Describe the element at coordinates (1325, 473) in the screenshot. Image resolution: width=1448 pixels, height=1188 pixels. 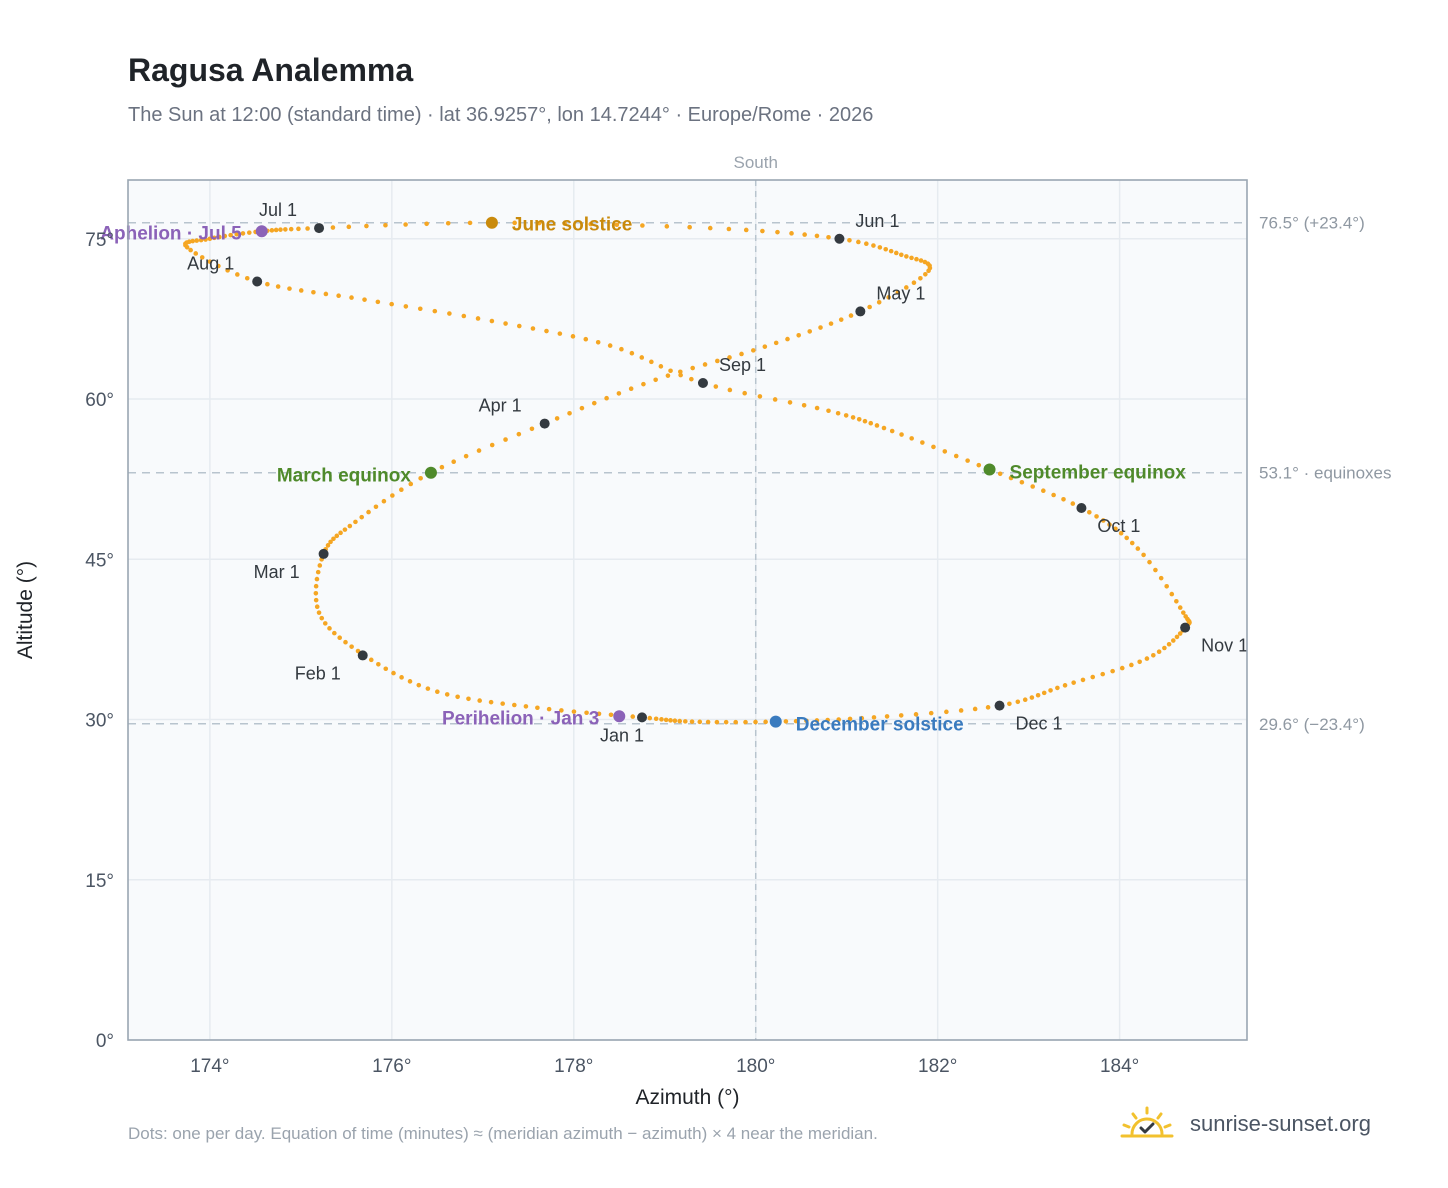
I see `reference-label: 53.1° · equinoxes` at that location.